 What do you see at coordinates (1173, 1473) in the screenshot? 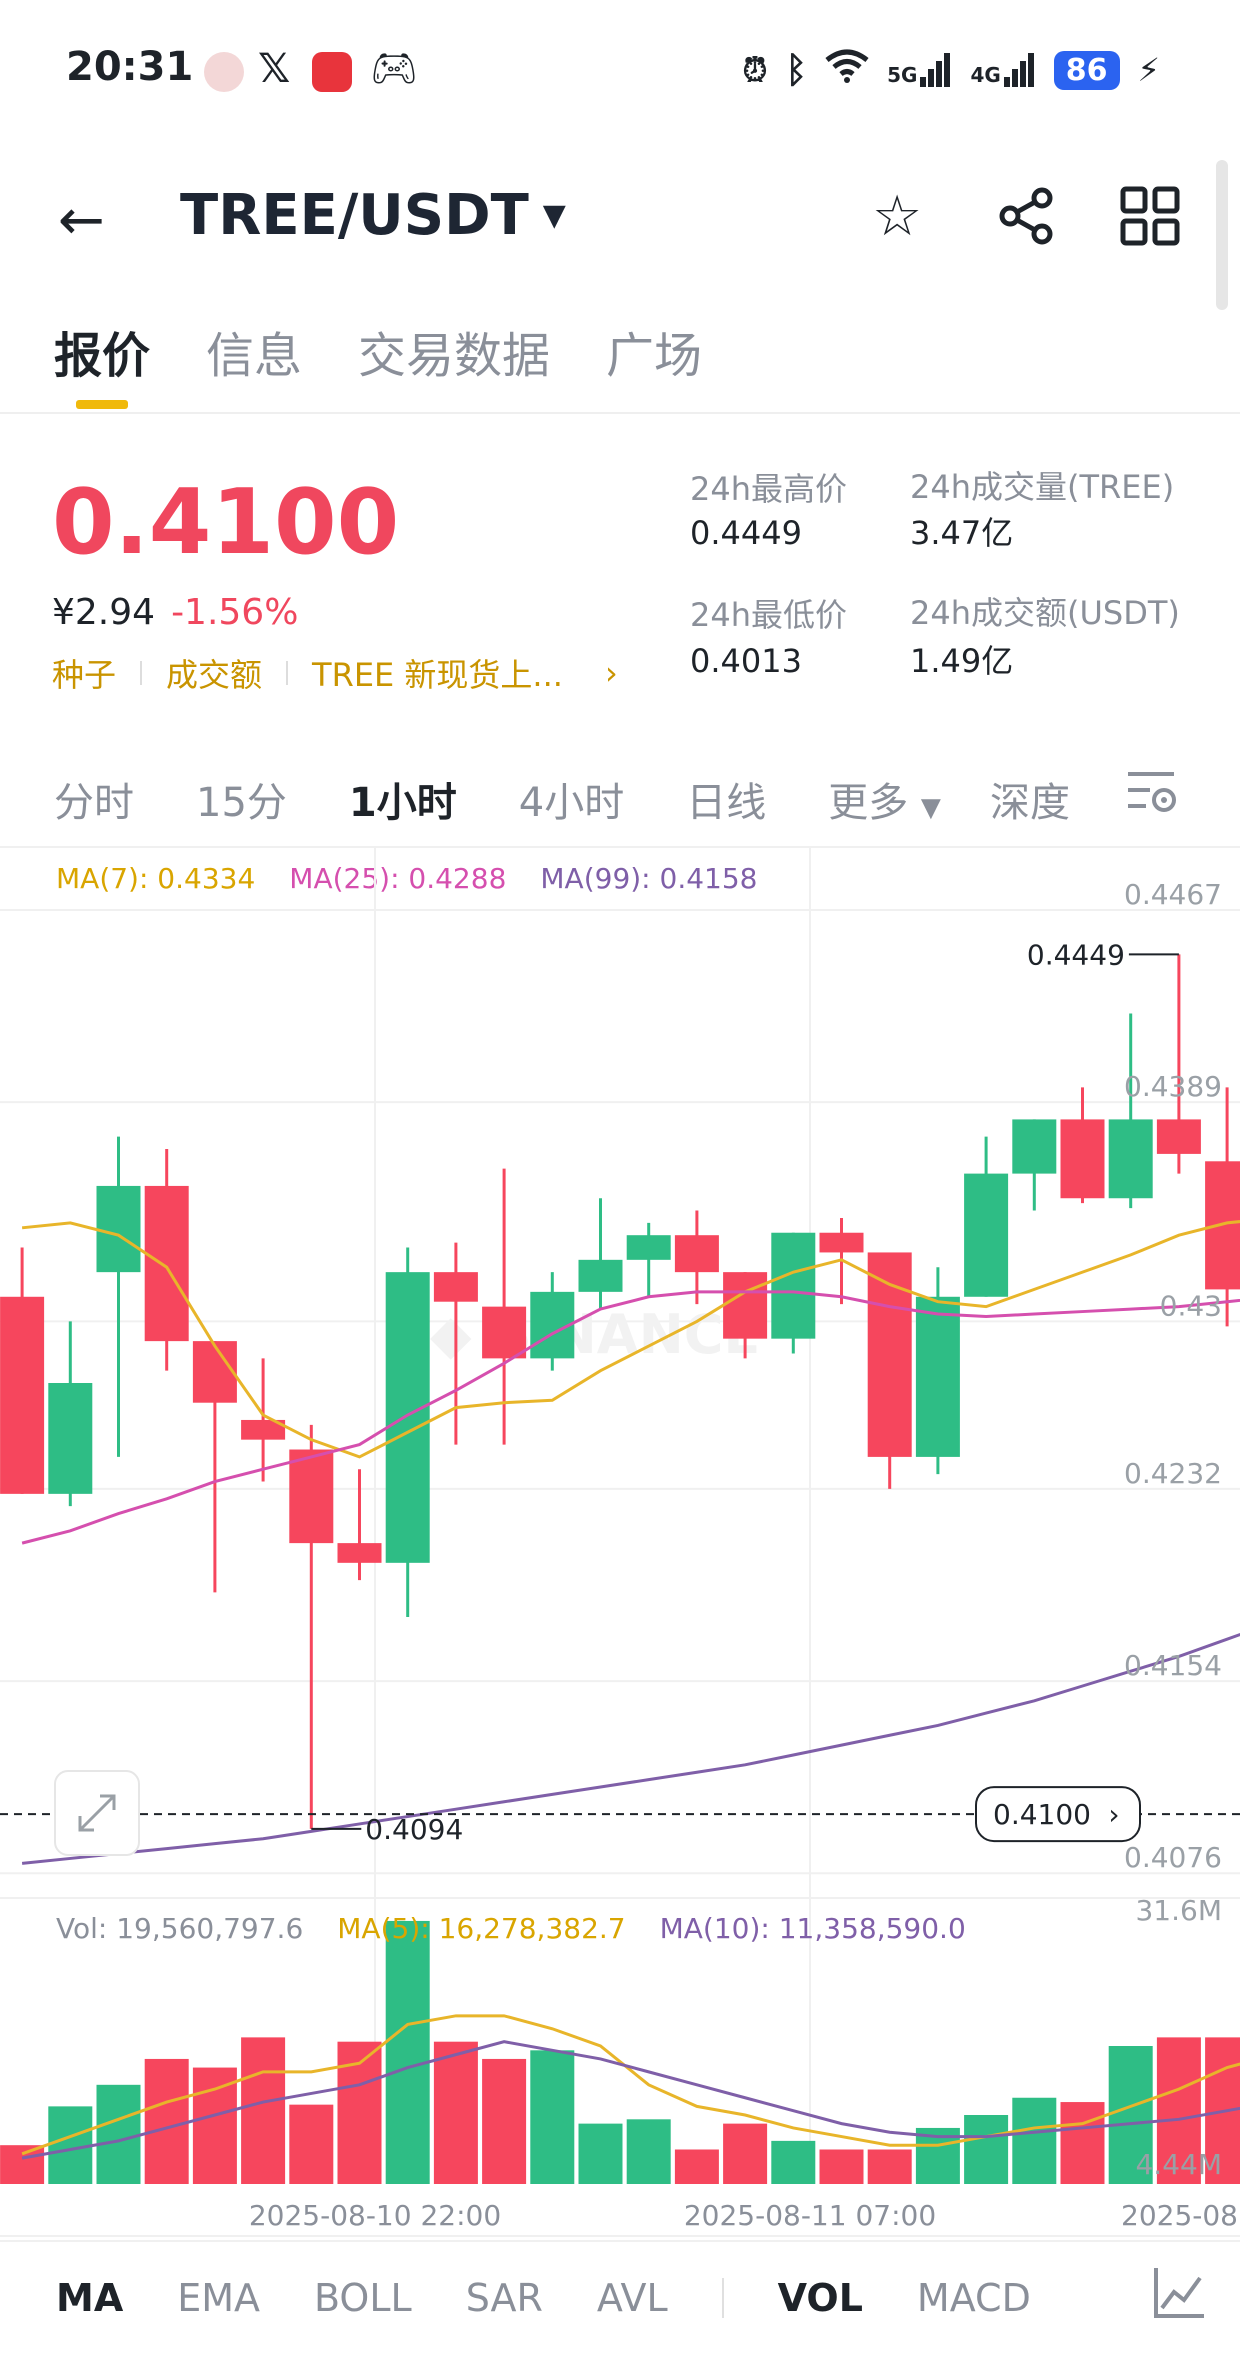
I see `y-tick-label: 0.4232` at bounding box center [1173, 1473].